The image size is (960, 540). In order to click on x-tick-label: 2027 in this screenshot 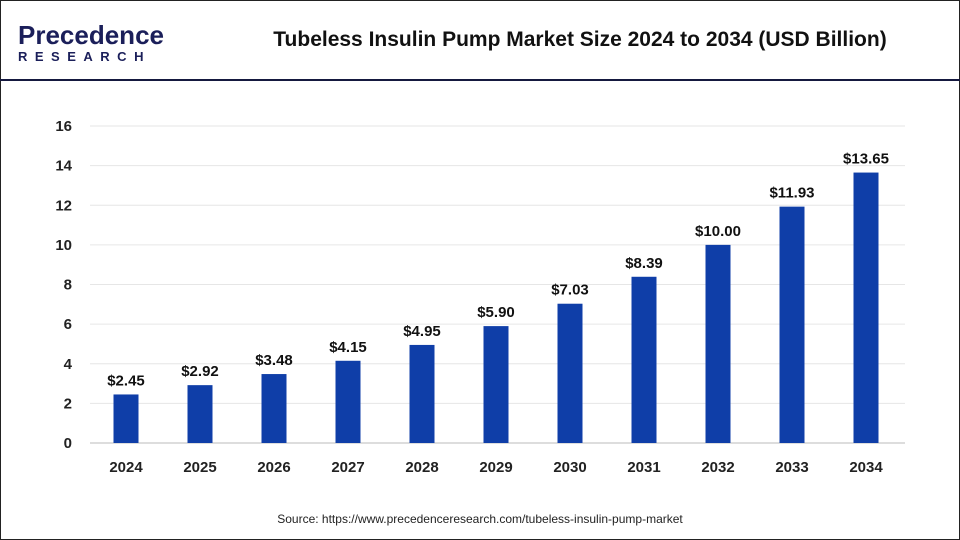, I will do `click(347, 467)`.